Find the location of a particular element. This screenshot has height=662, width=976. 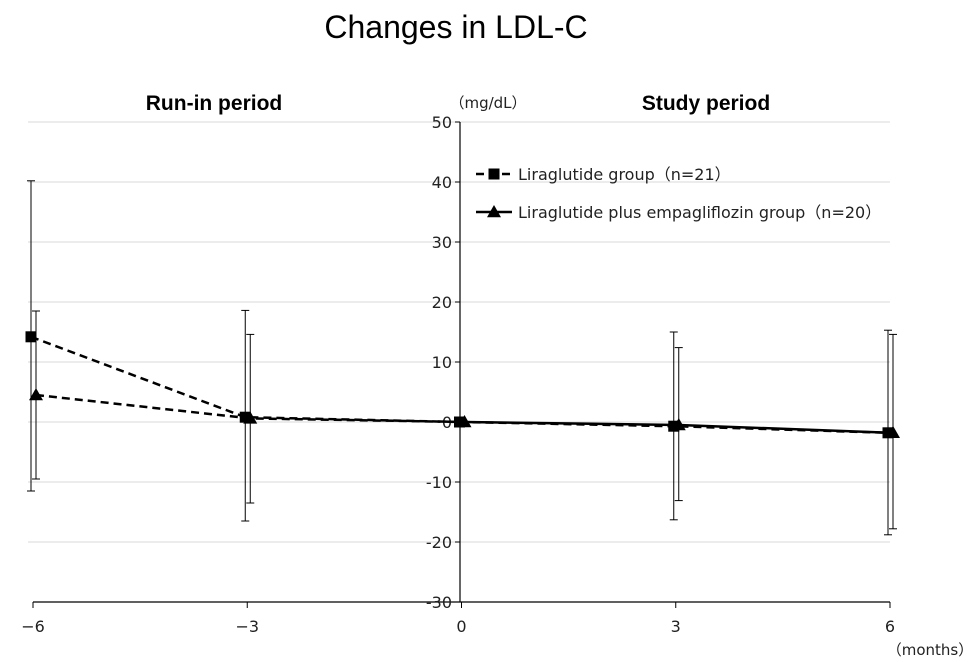

y-axis-unit: （mg/dL） is located at coordinates (487, 103).